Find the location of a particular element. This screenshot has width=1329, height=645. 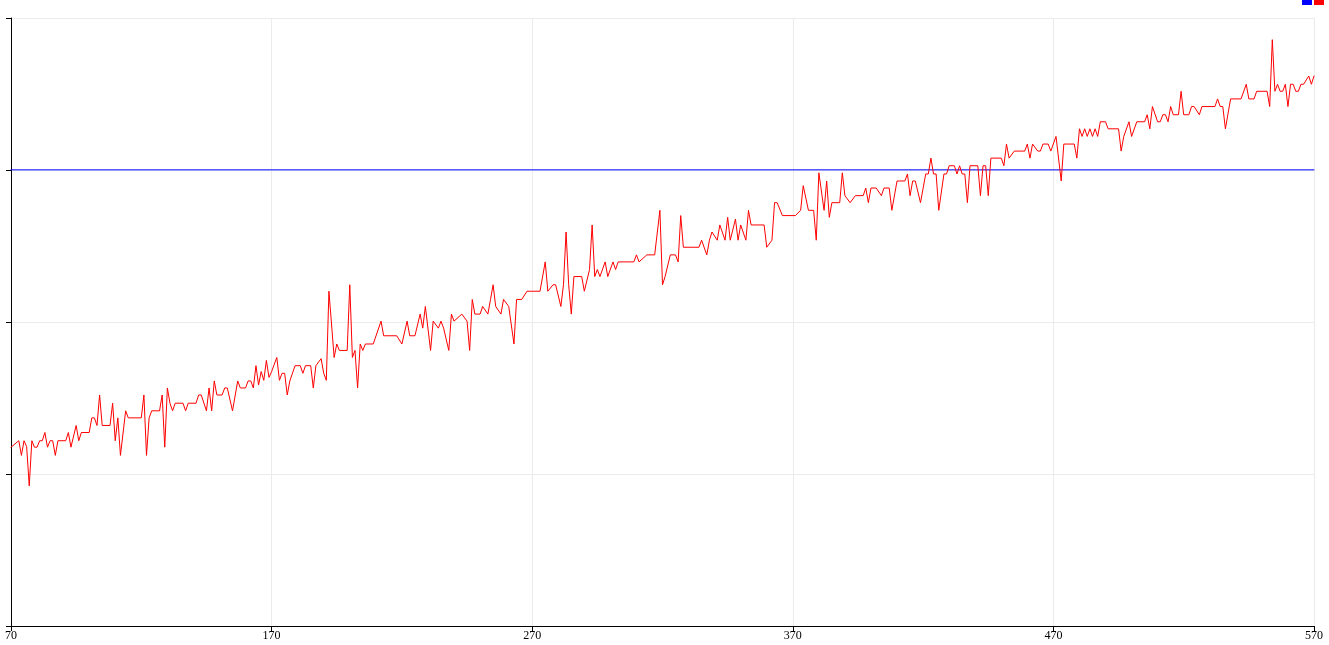

x-tick-label: 170 is located at coordinates (271, 635).